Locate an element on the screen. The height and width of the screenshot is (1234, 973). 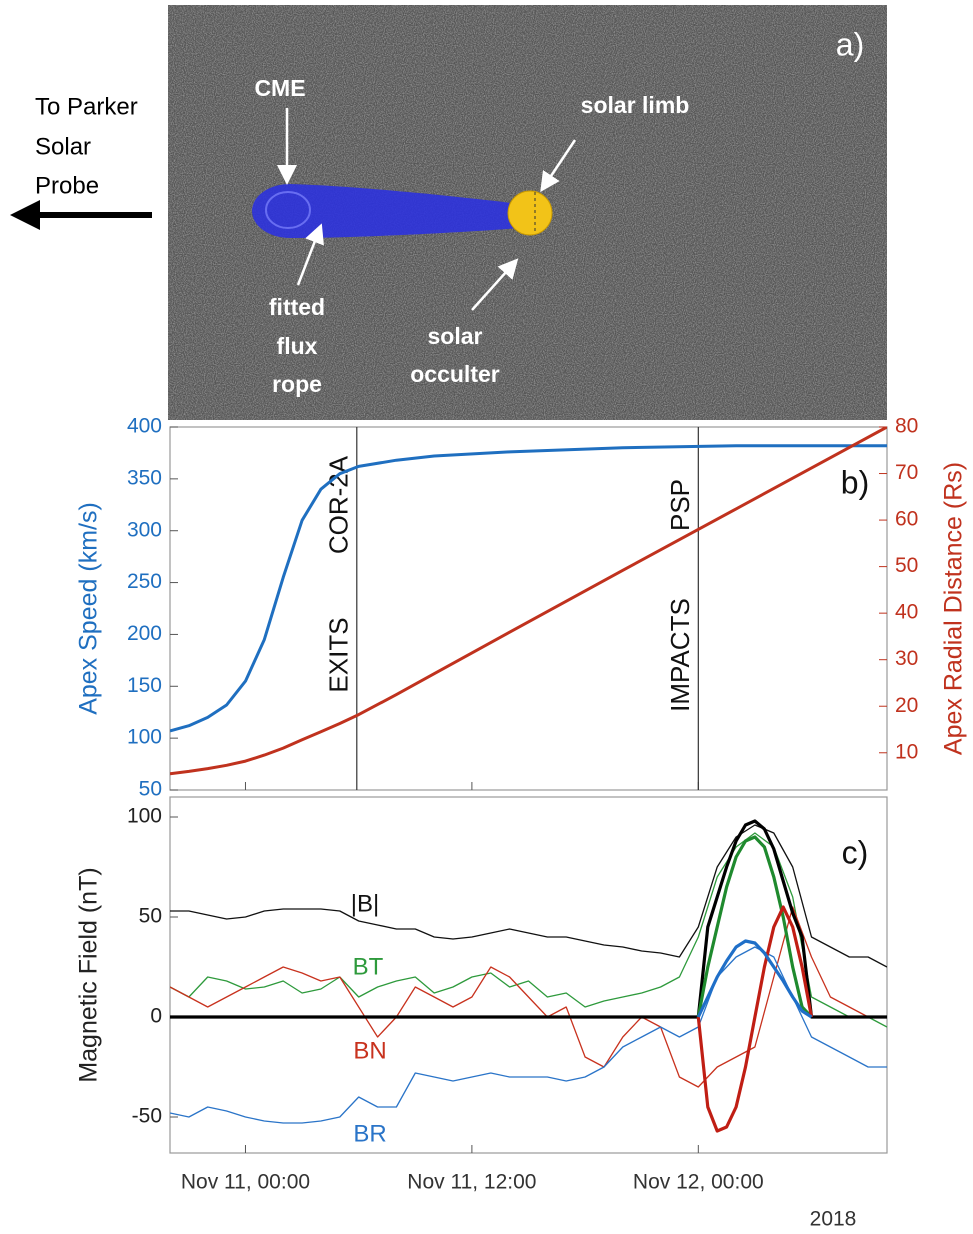
y2-tick-label: 40 is located at coordinates (906, 612).